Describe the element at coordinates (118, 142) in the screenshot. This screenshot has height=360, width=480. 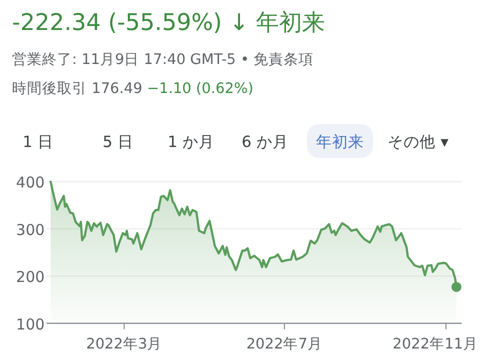
I see `text: 5 日` at that location.